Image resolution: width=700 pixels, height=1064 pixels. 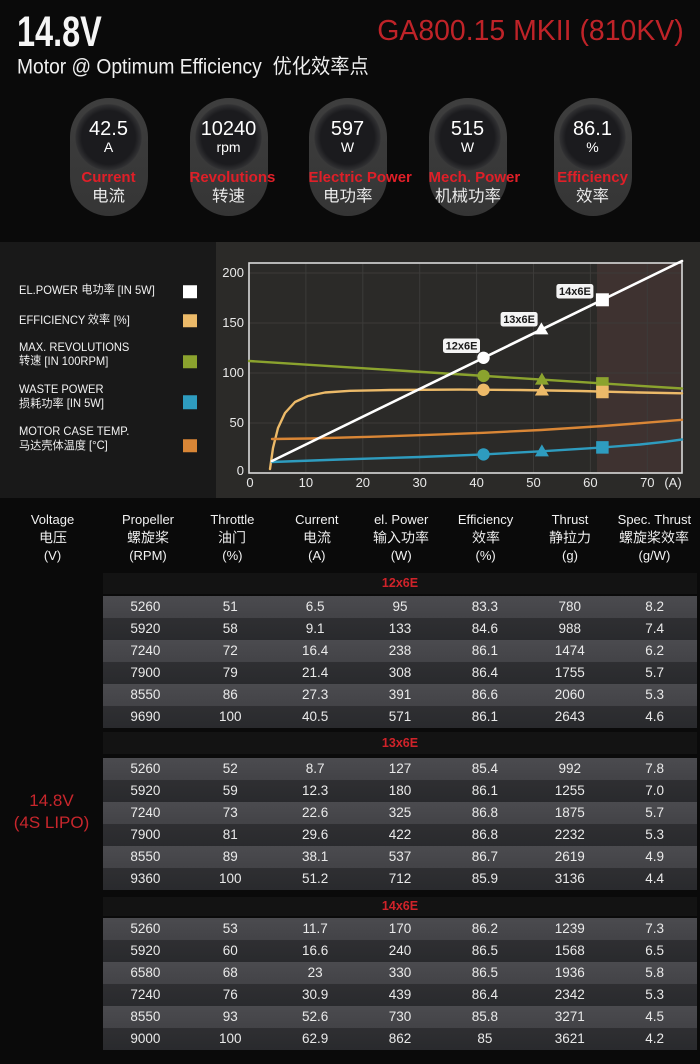 I want to click on svg-text: 10, so click(x=306, y=482).